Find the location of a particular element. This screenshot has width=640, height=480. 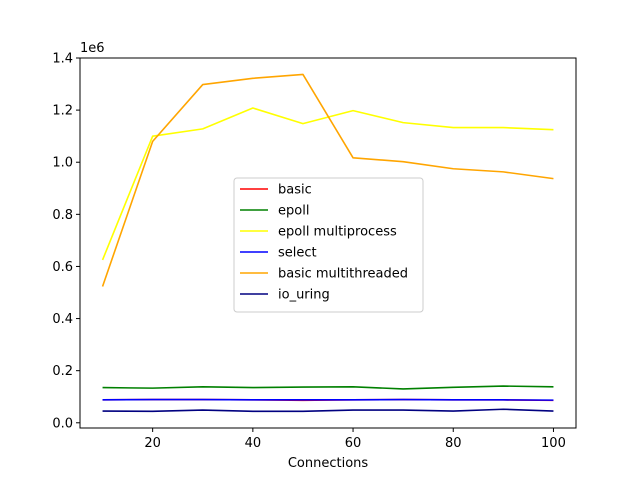

y-tick-label: 0.6 is located at coordinates (62, 267).